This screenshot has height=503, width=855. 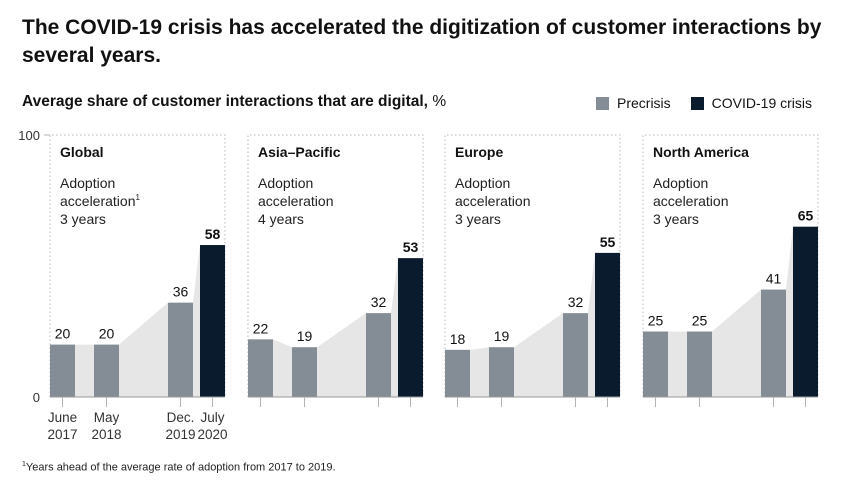 What do you see at coordinates (24, 464) in the screenshot?
I see `footnote-mark: 1` at bounding box center [24, 464].